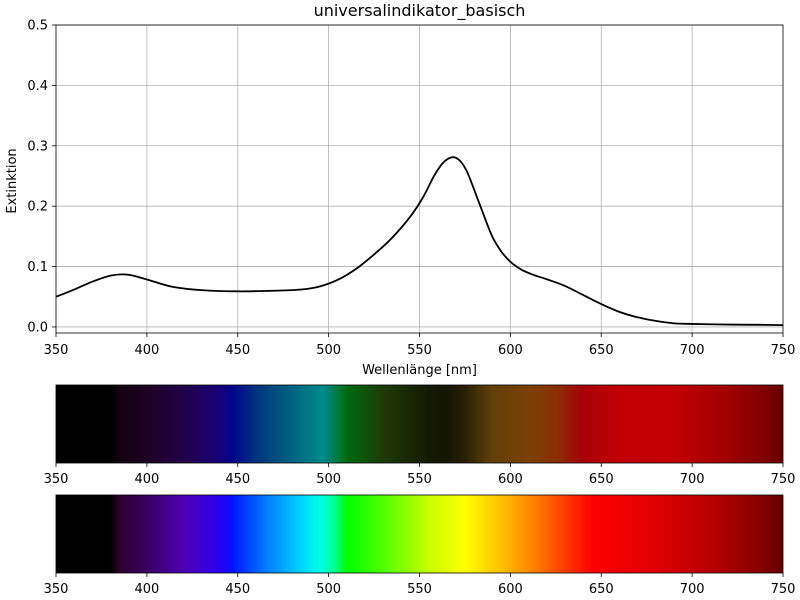 The image size is (800, 600). What do you see at coordinates (37, 327) in the screenshot?
I see `y-tick-label: 0.0` at bounding box center [37, 327].